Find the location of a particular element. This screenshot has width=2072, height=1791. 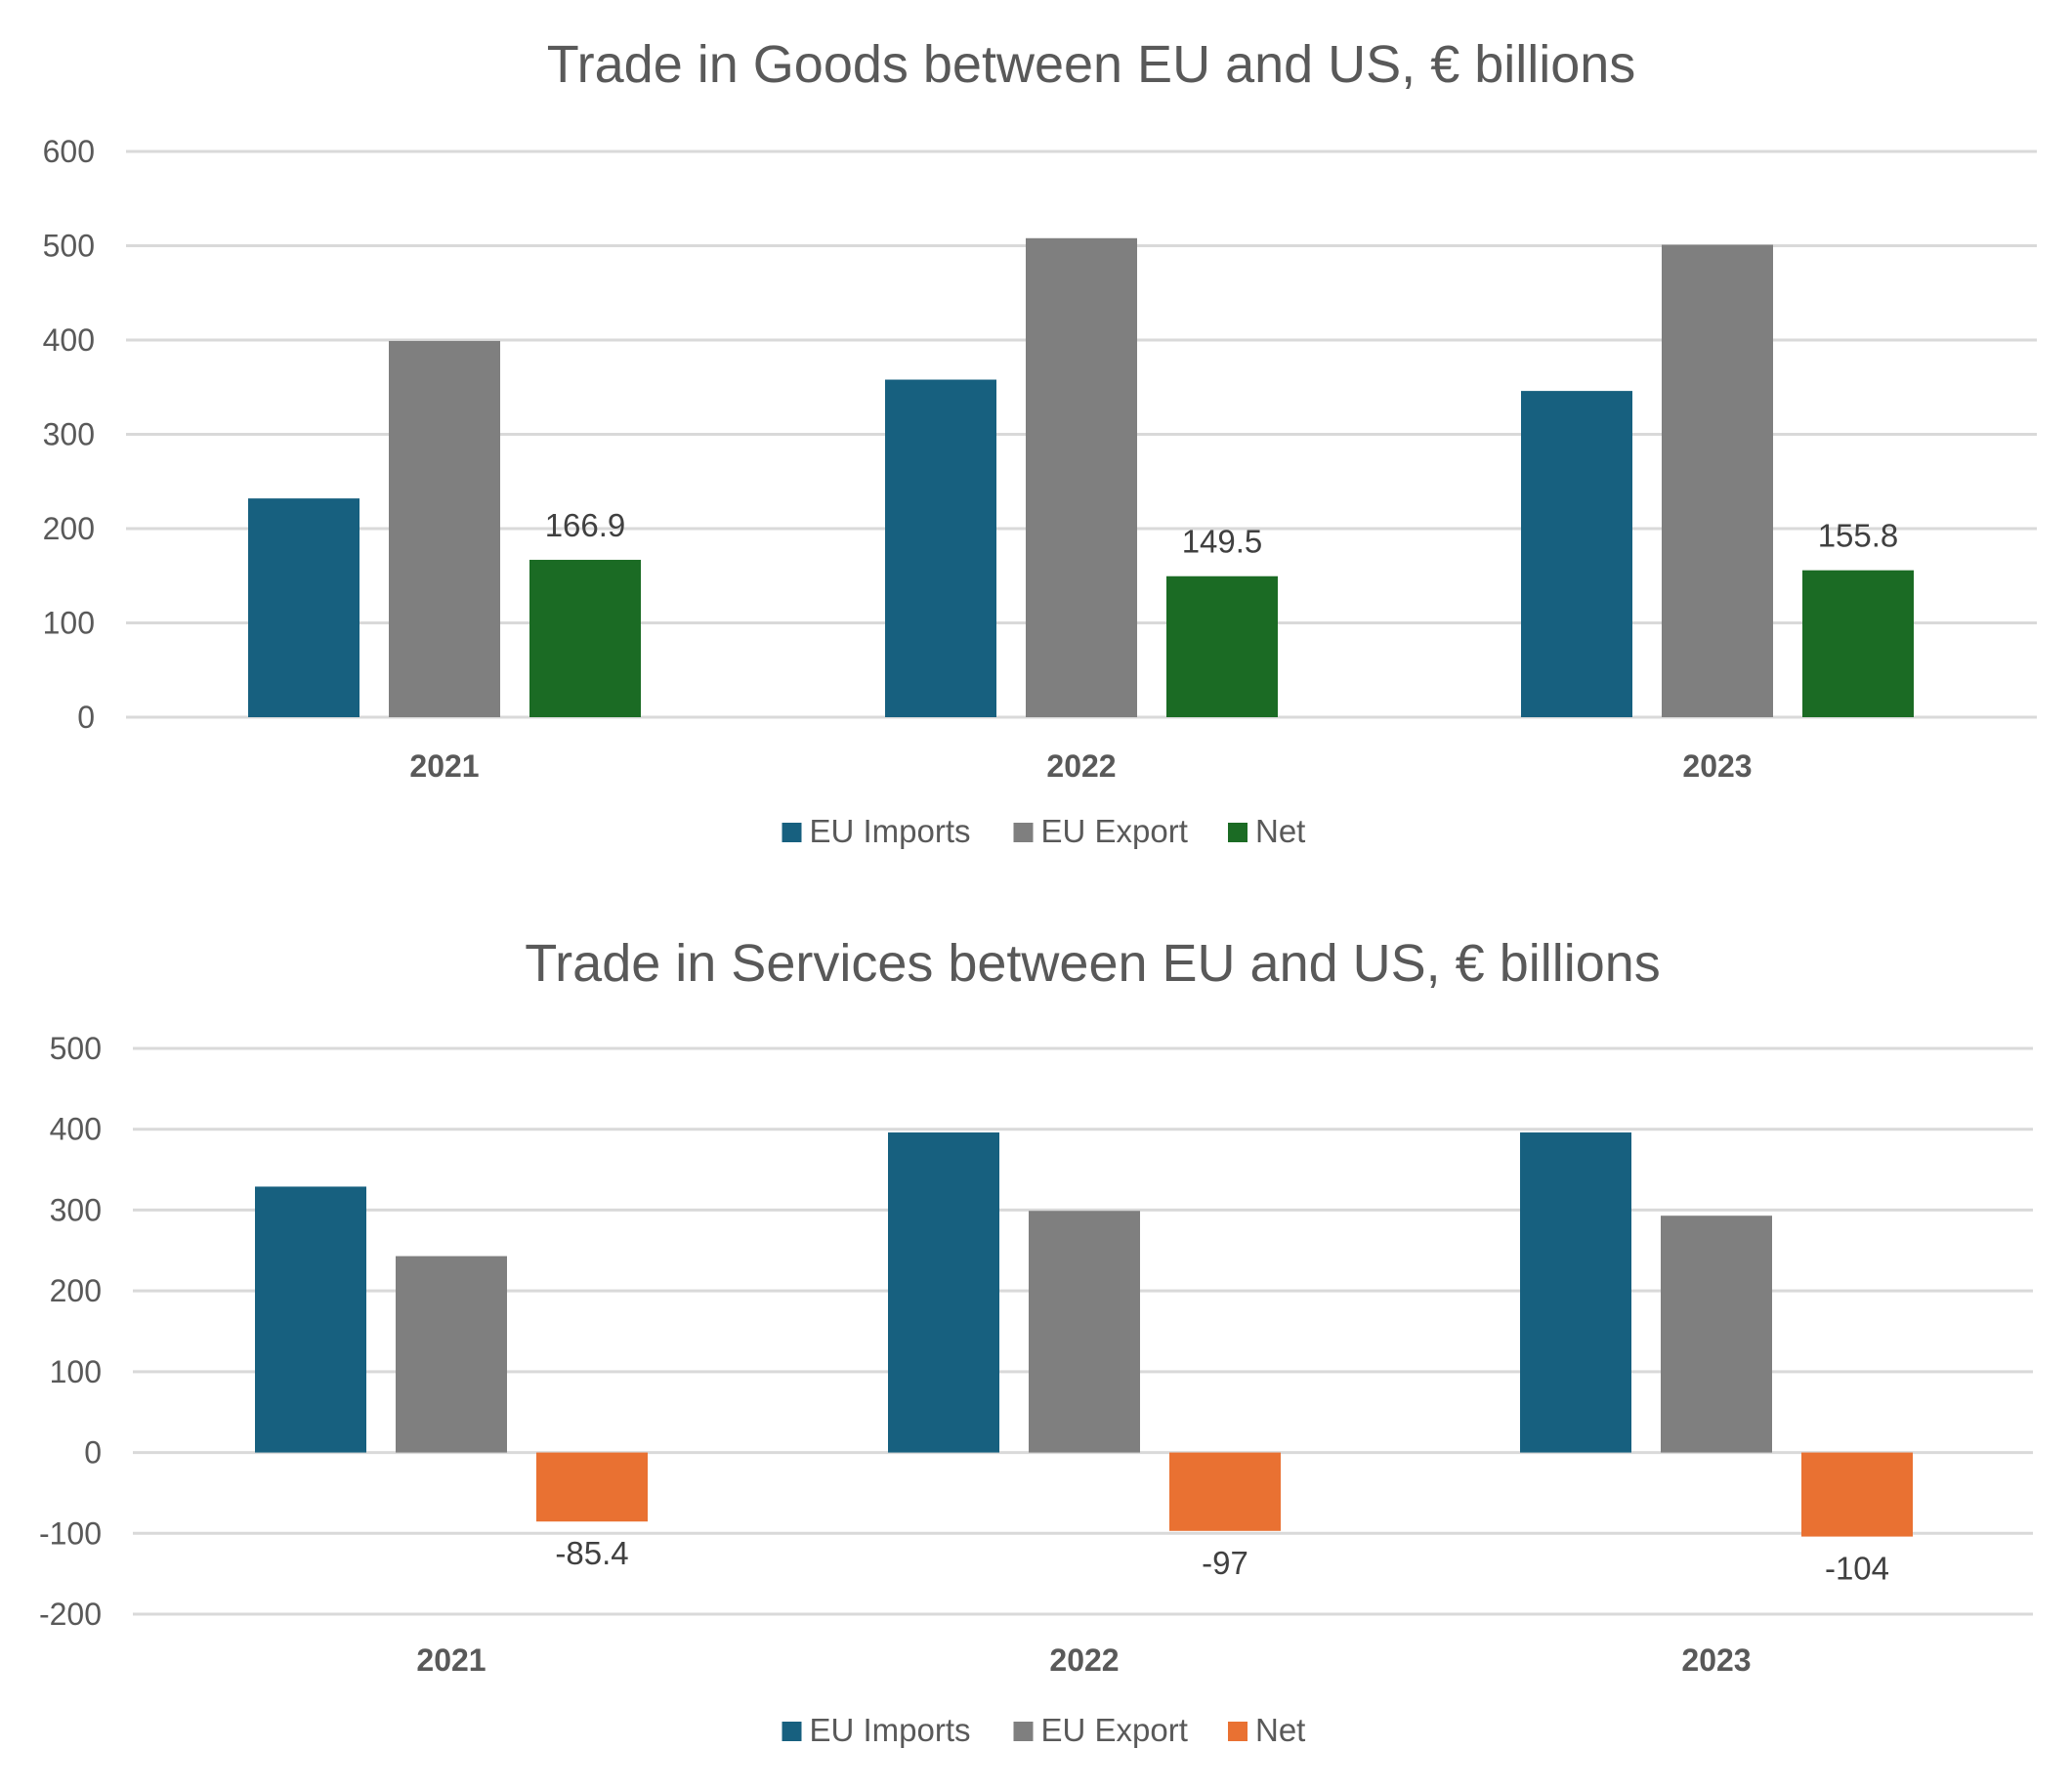

data-label: -97 is located at coordinates (1225, 1563).